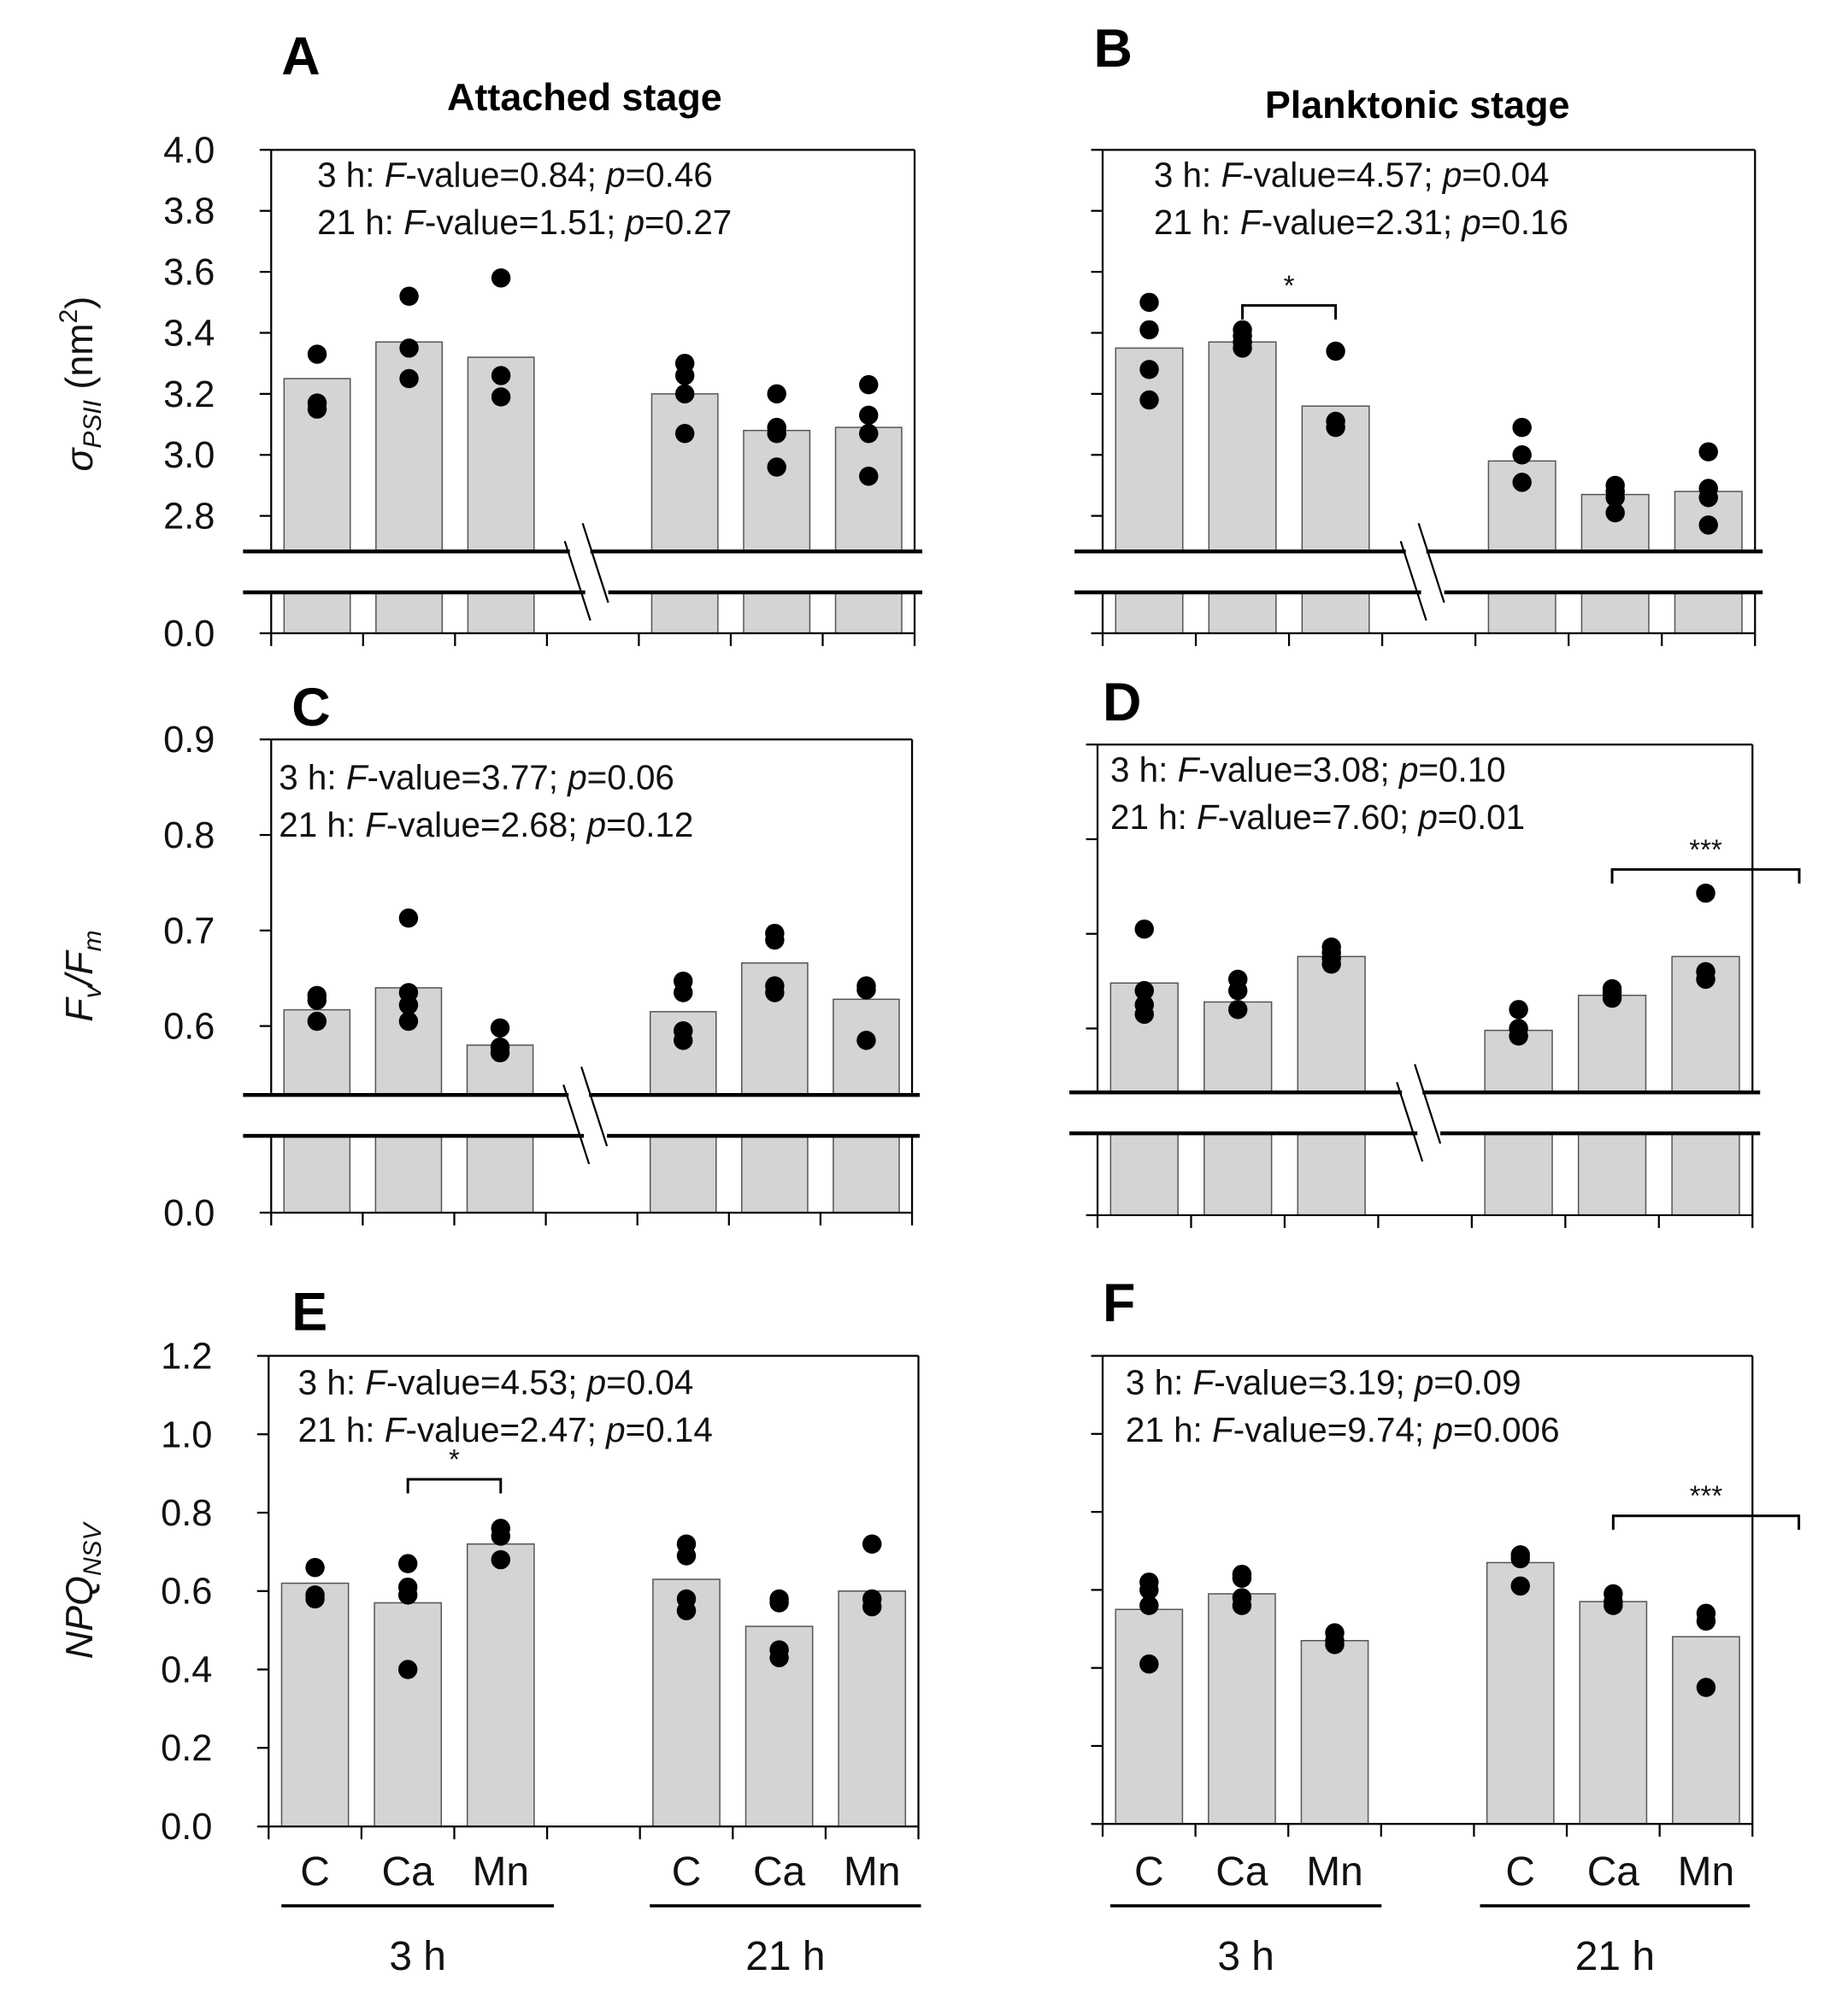  I want to click on y-axis-label-part: /, so click(79, 979).